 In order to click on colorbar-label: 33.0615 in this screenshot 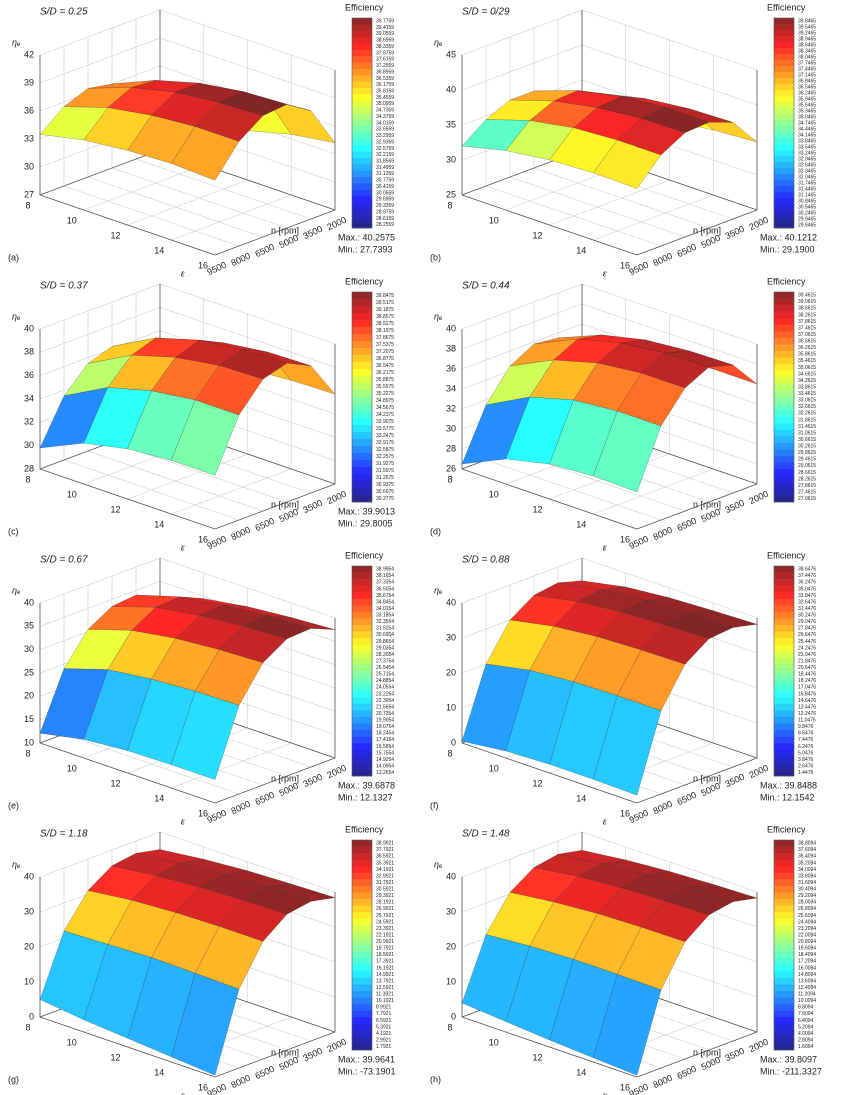, I will do `click(807, 401)`.